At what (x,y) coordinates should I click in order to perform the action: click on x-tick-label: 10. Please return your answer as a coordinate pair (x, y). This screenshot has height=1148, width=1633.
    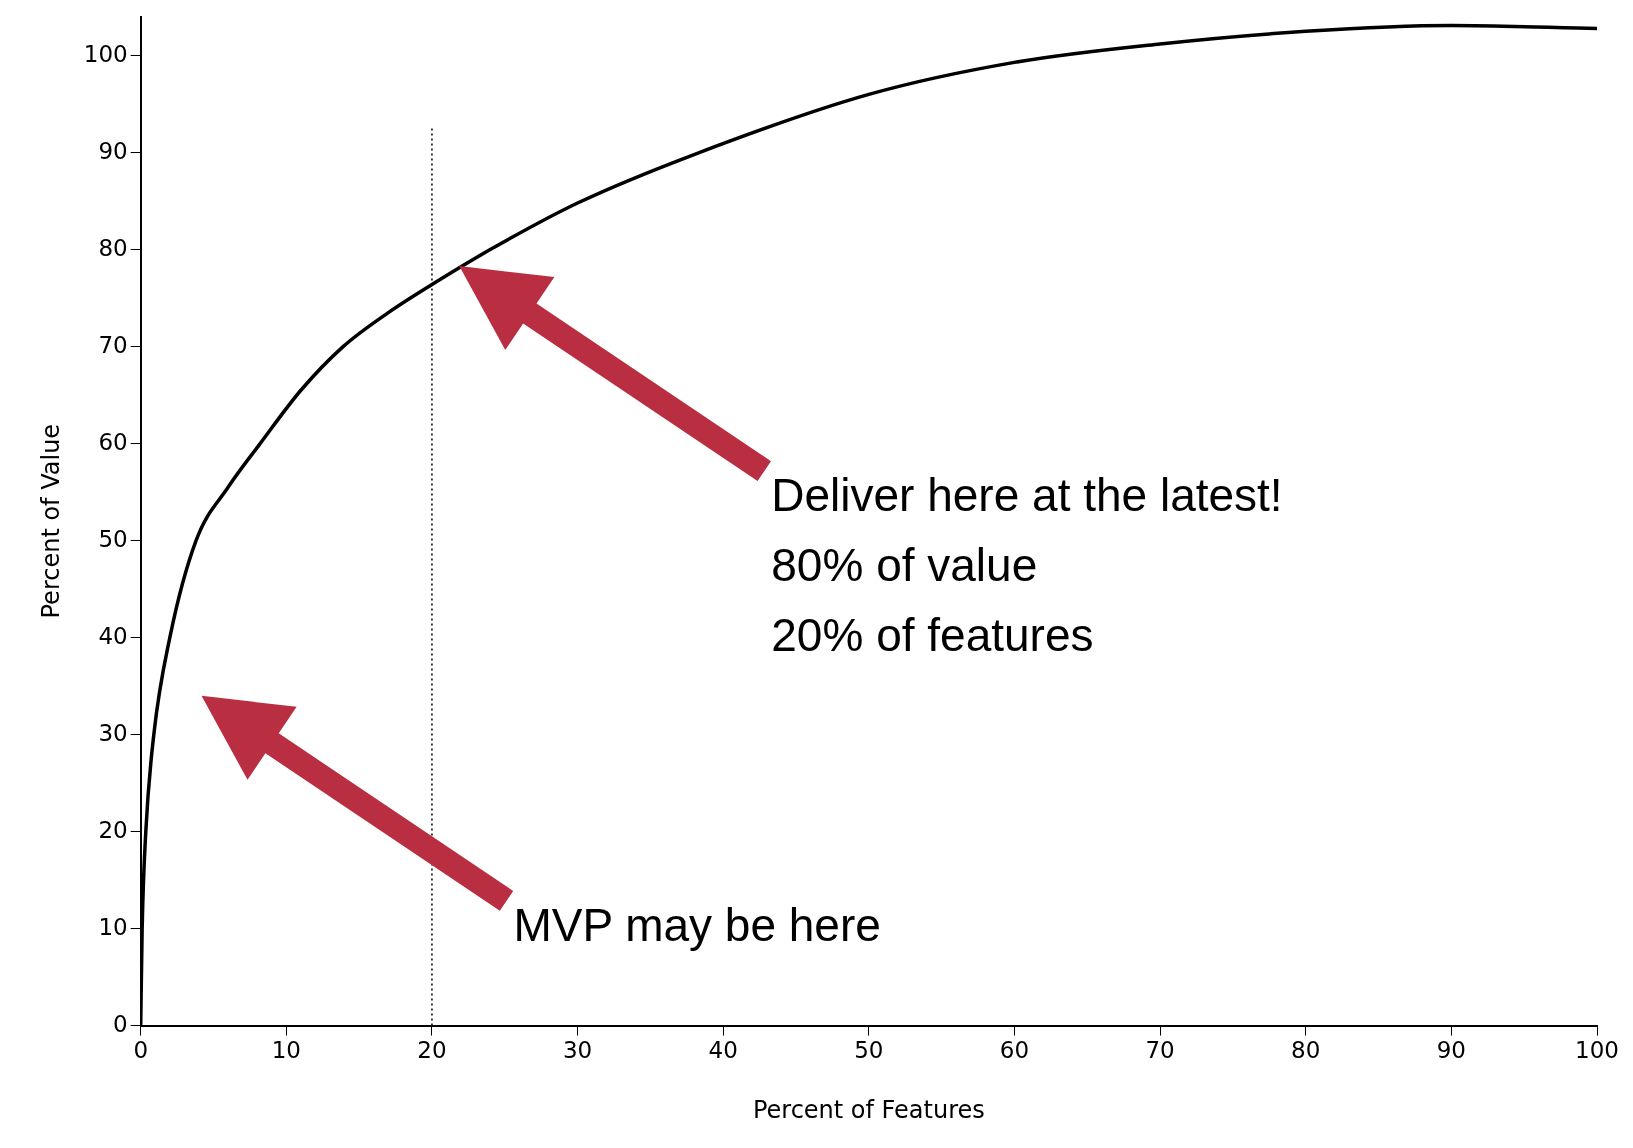
    Looking at the image, I should click on (286, 1050).